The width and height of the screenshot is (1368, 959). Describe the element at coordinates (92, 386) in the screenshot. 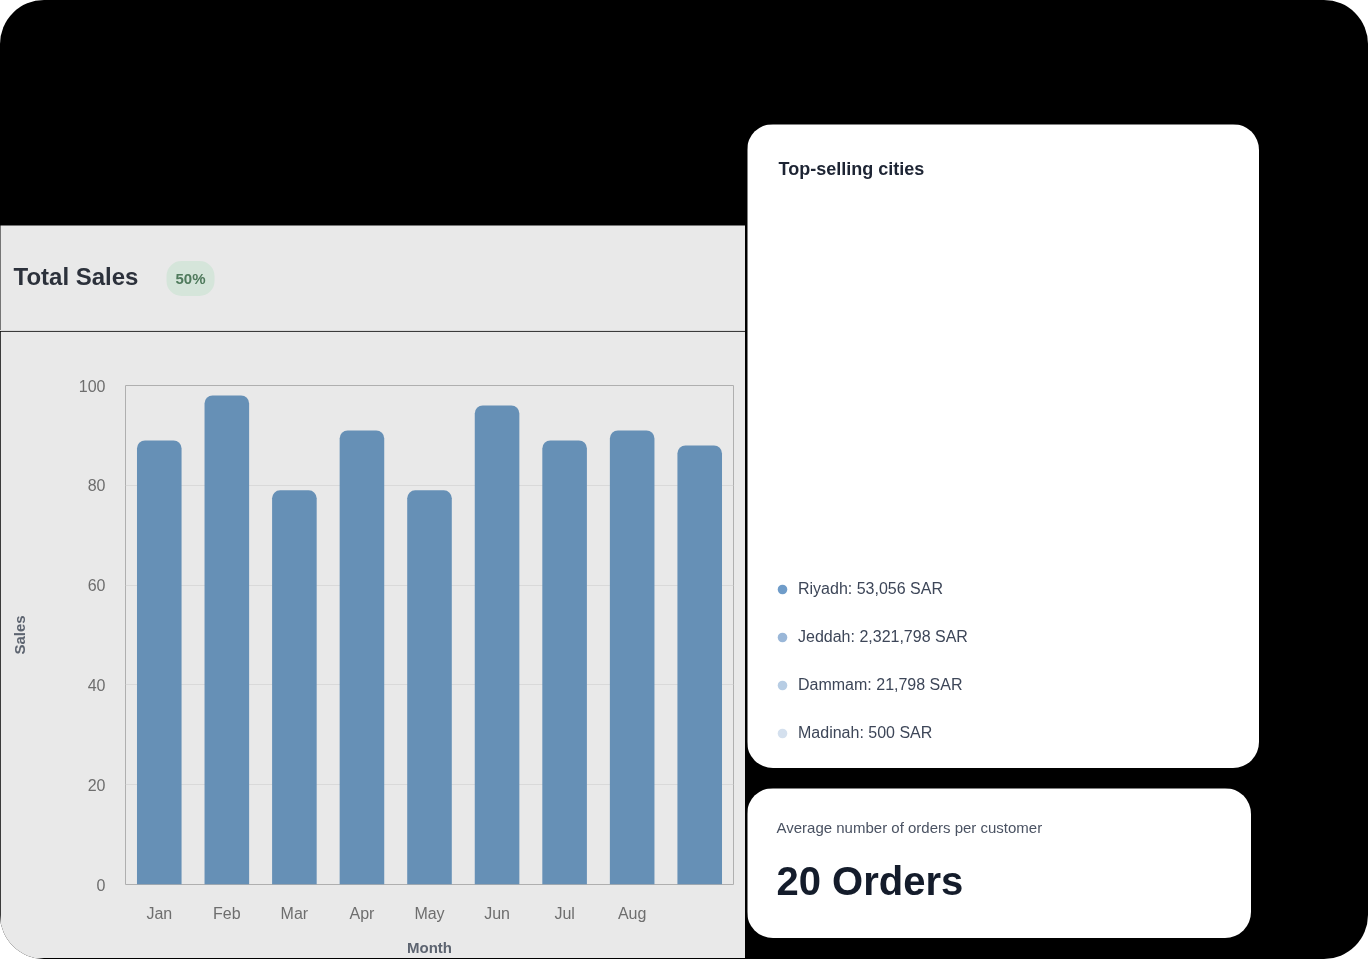

I see `y-tick-label: 100` at that location.